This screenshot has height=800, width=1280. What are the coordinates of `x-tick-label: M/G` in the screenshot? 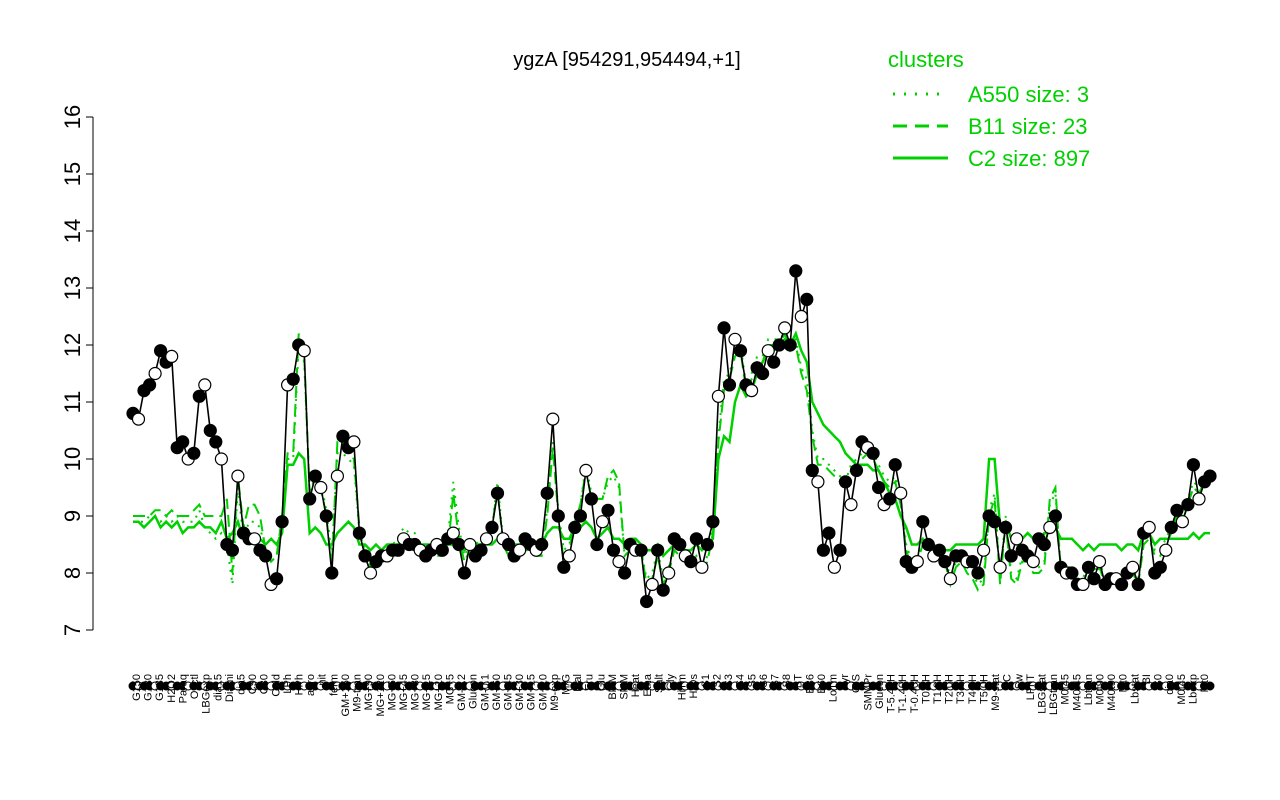 It's located at (567, 684).